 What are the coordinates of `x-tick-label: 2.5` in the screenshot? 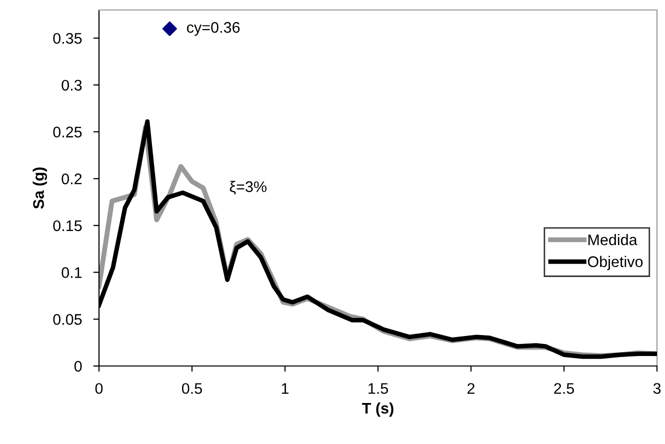 It's located at (564, 388).